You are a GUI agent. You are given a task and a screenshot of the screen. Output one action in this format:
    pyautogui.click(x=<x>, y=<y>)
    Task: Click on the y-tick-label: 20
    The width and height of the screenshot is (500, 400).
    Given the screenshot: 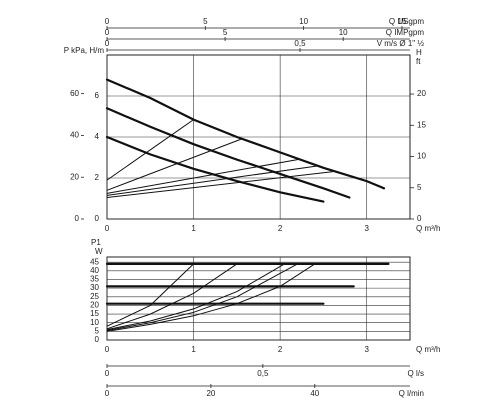 What is the action you would take?
    pyautogui.click(x=94, y=305)
    